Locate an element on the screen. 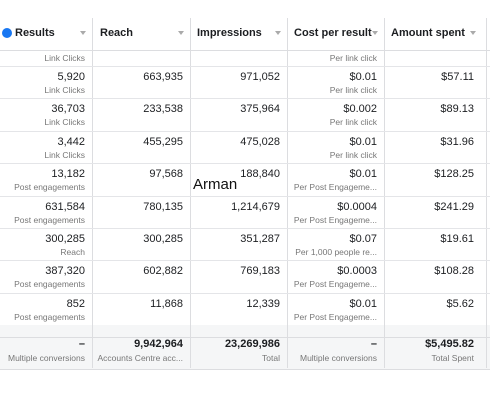 The width and height of the screenshot is (500, 400). amount-spent: $5.62 is located at coordinates (460, 303).